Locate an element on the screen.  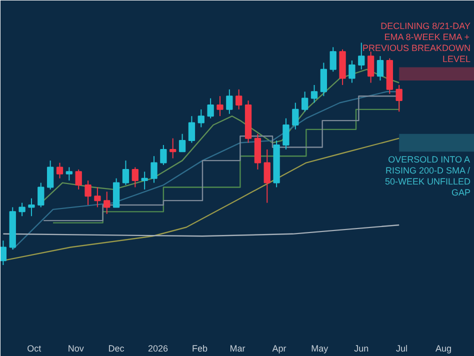
x-tick-label: 2026 is located at coordinates (158, 349).